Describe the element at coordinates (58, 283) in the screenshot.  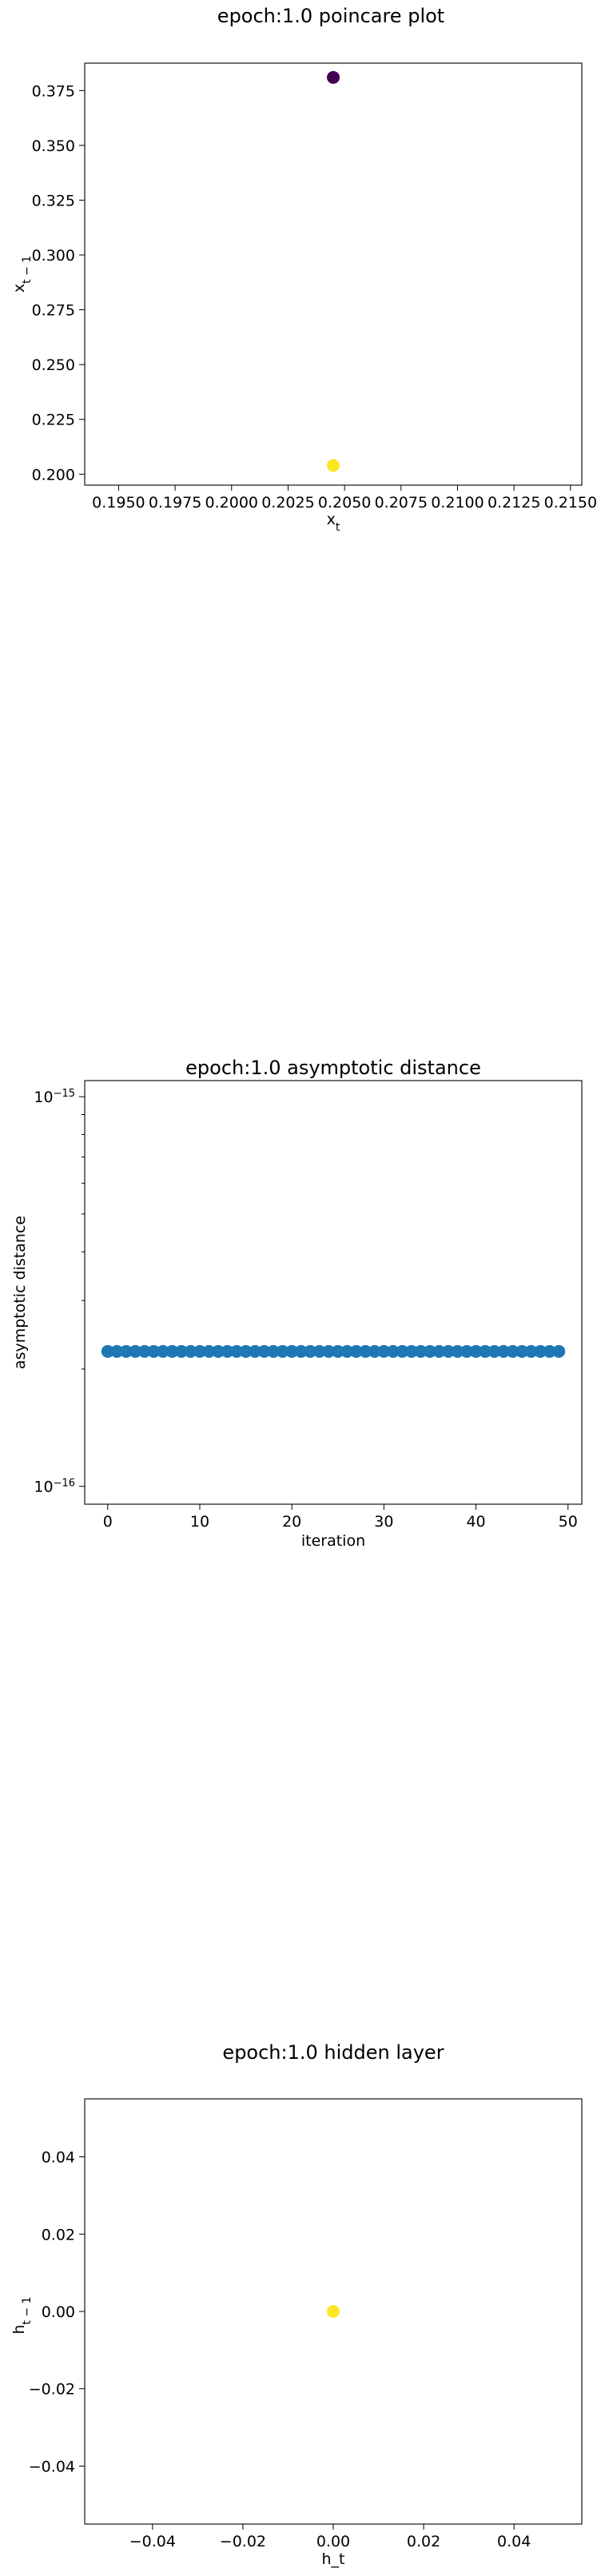
I see `y-ticks: 0.200 0.225 0.250 0.275 0.300 0.325 0.350 0.375` at that location.